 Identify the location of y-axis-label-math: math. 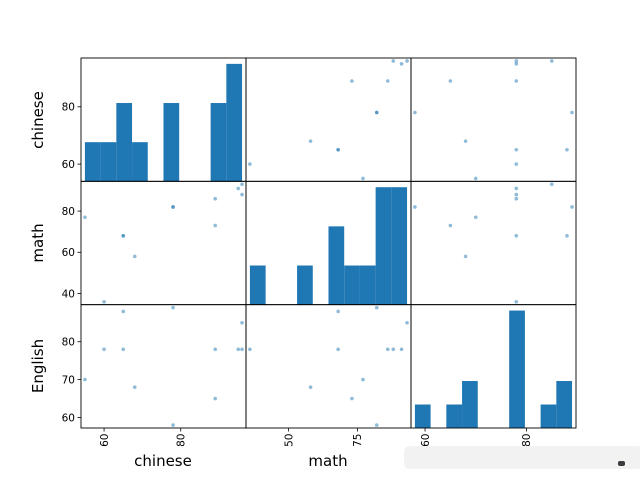
(38, 243).